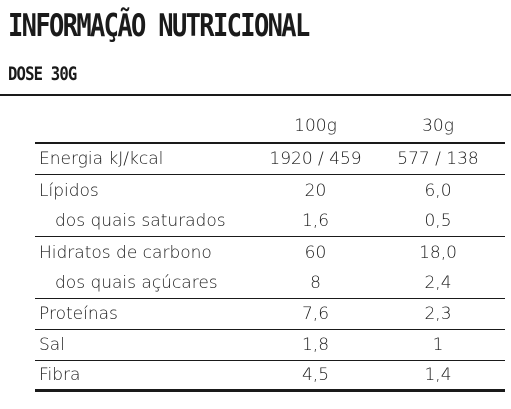 This screenshot has height=409, width=511. I want to click on row-value-30g: 1, so click(438, 345).